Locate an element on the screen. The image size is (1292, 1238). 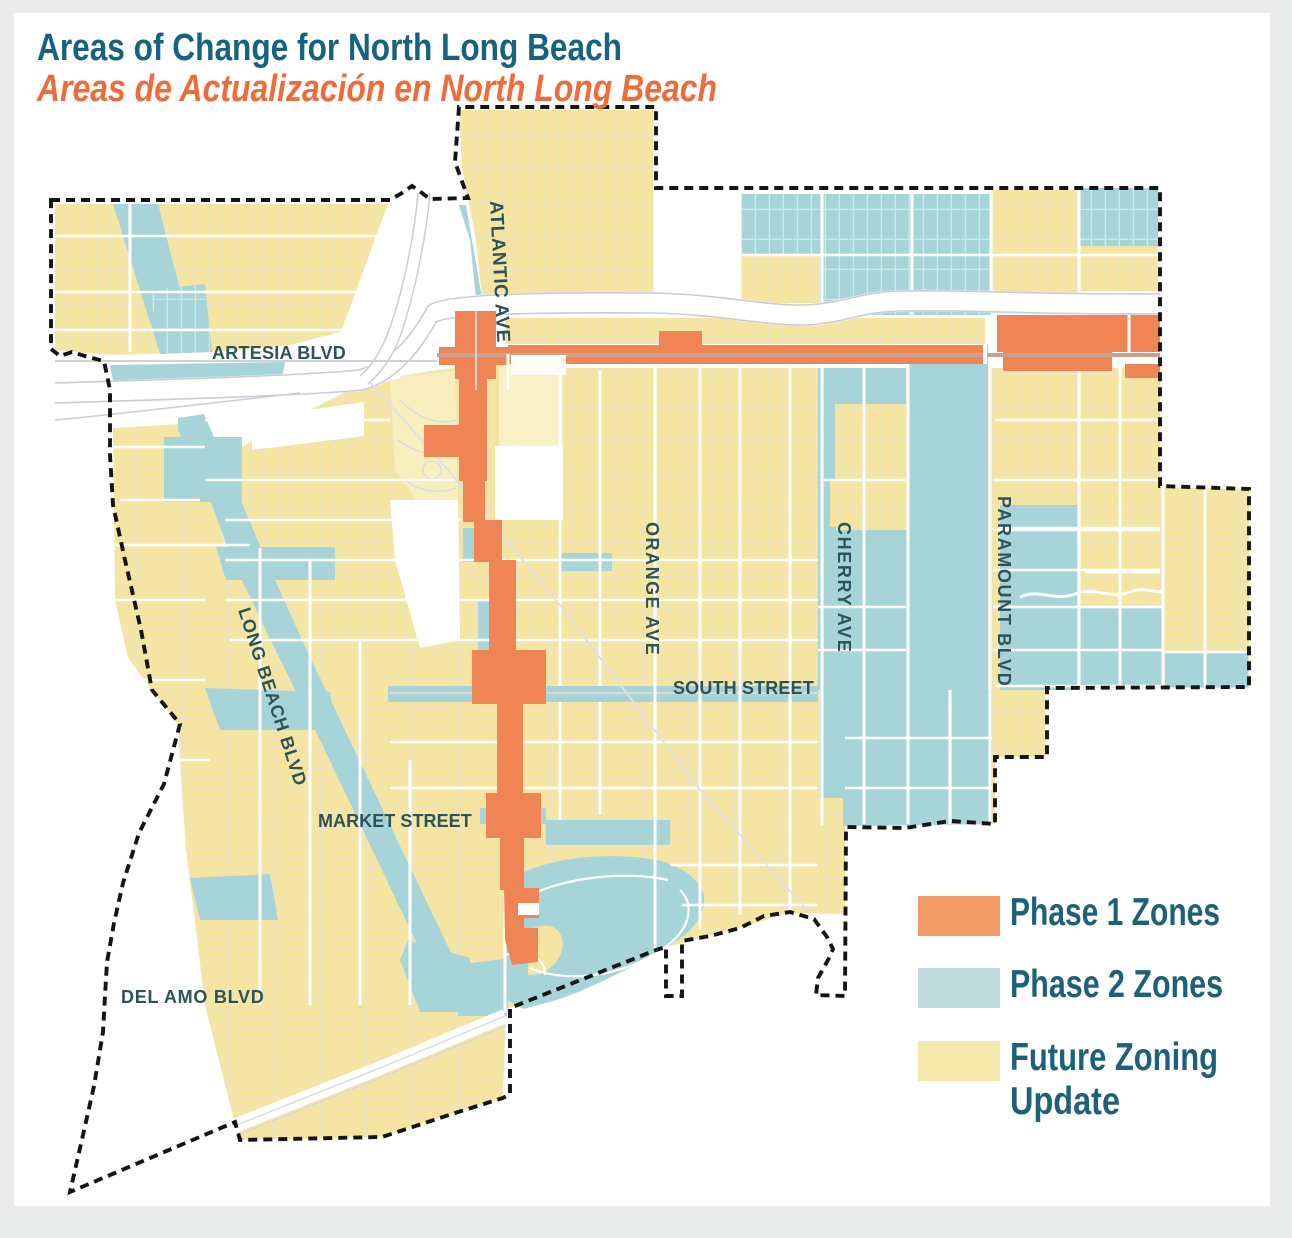
svg-text: SOUTH STREET is located at coordinates (743, 688).